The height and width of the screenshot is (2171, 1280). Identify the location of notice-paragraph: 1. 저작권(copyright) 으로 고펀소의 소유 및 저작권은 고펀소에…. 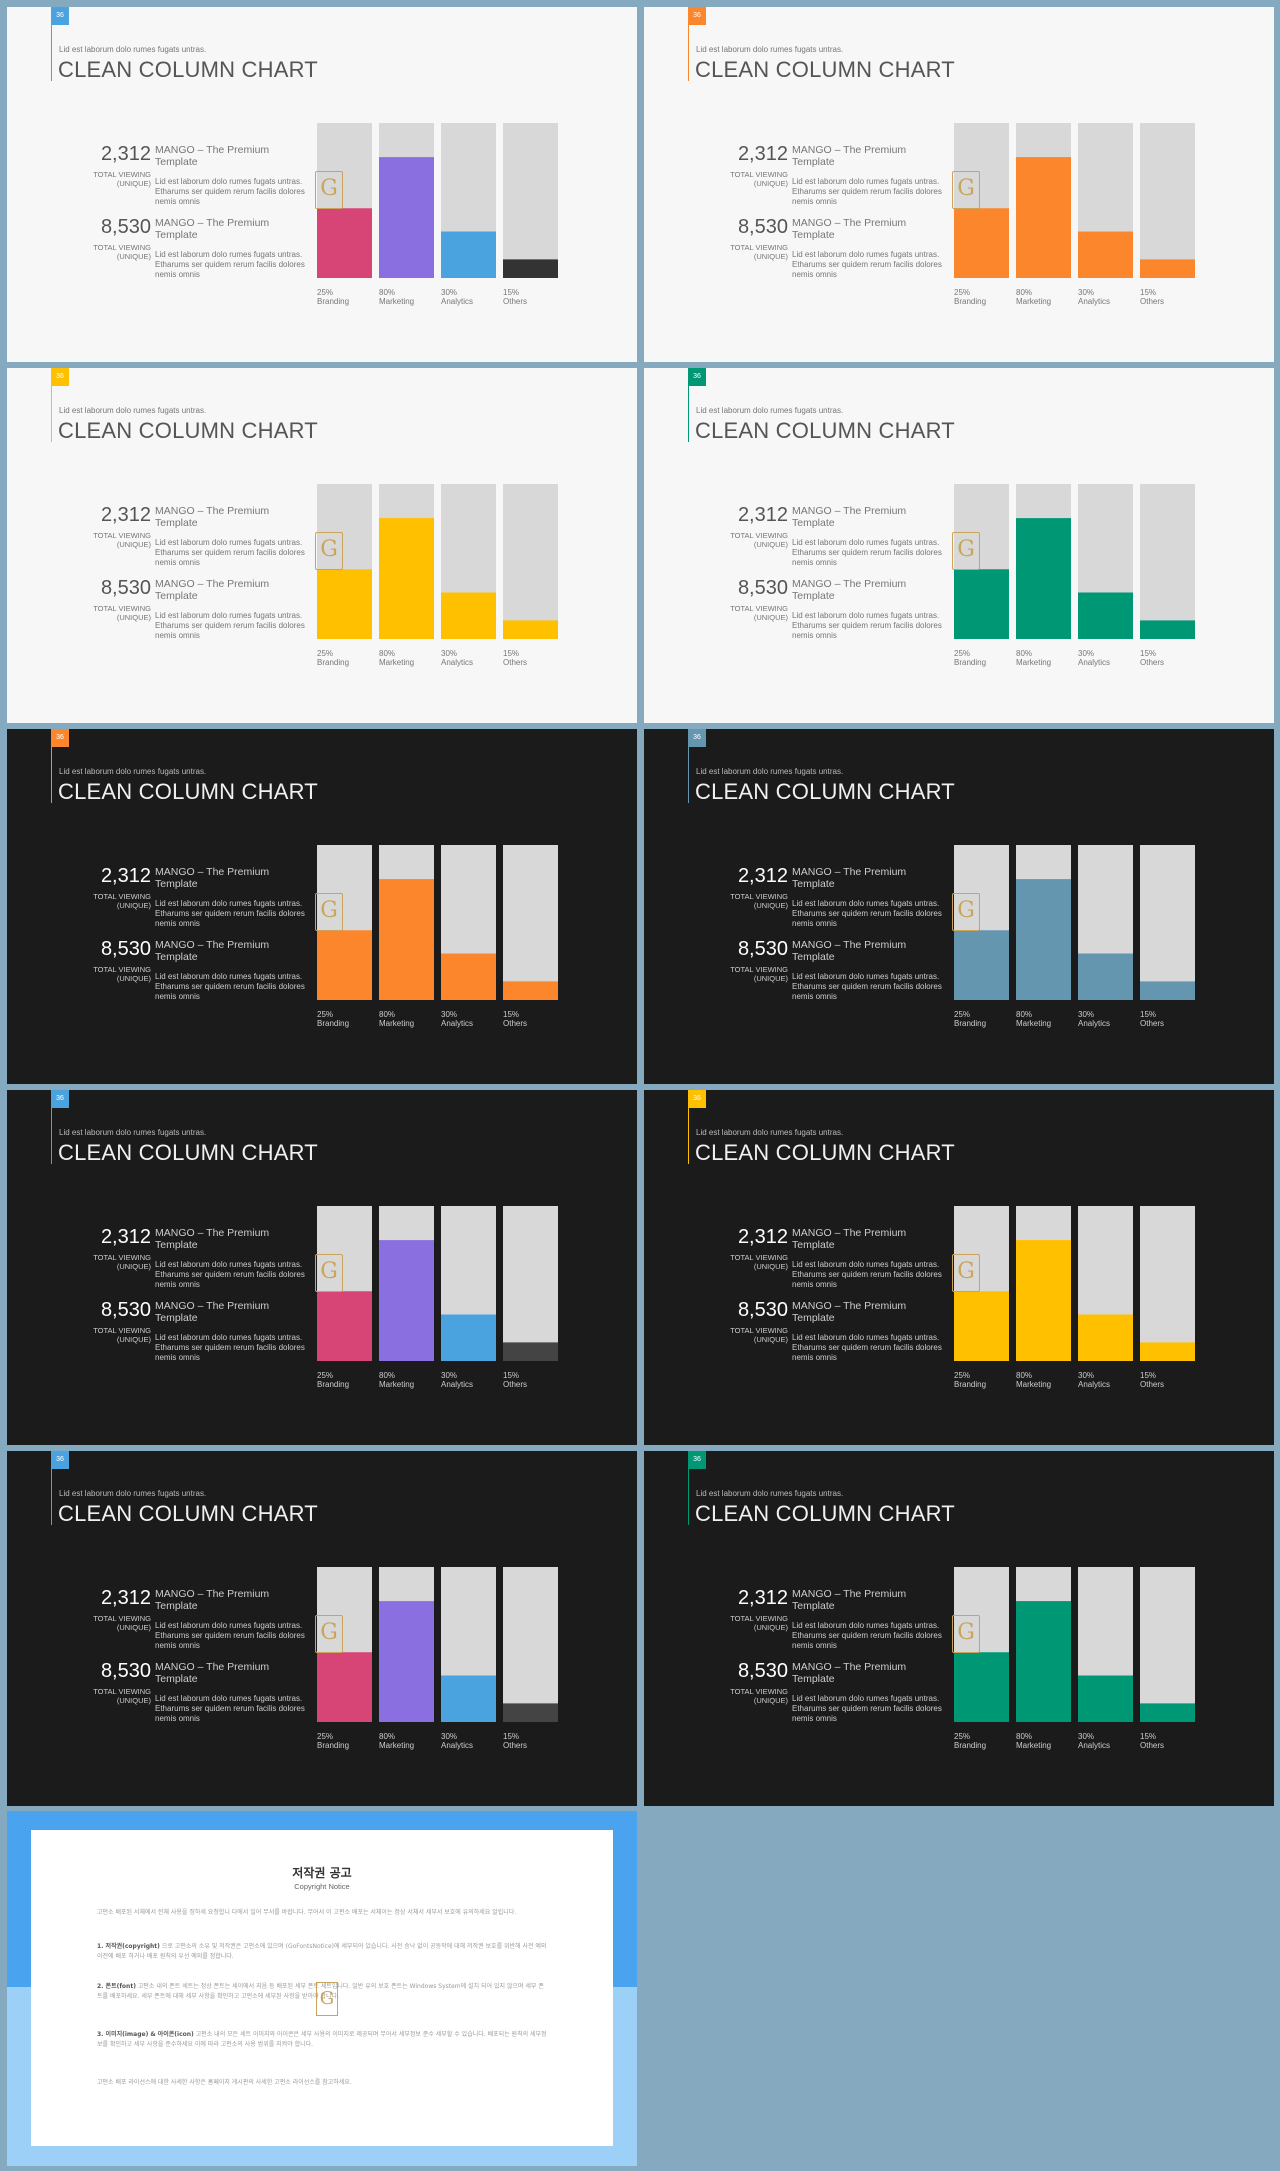
(322, 1951).